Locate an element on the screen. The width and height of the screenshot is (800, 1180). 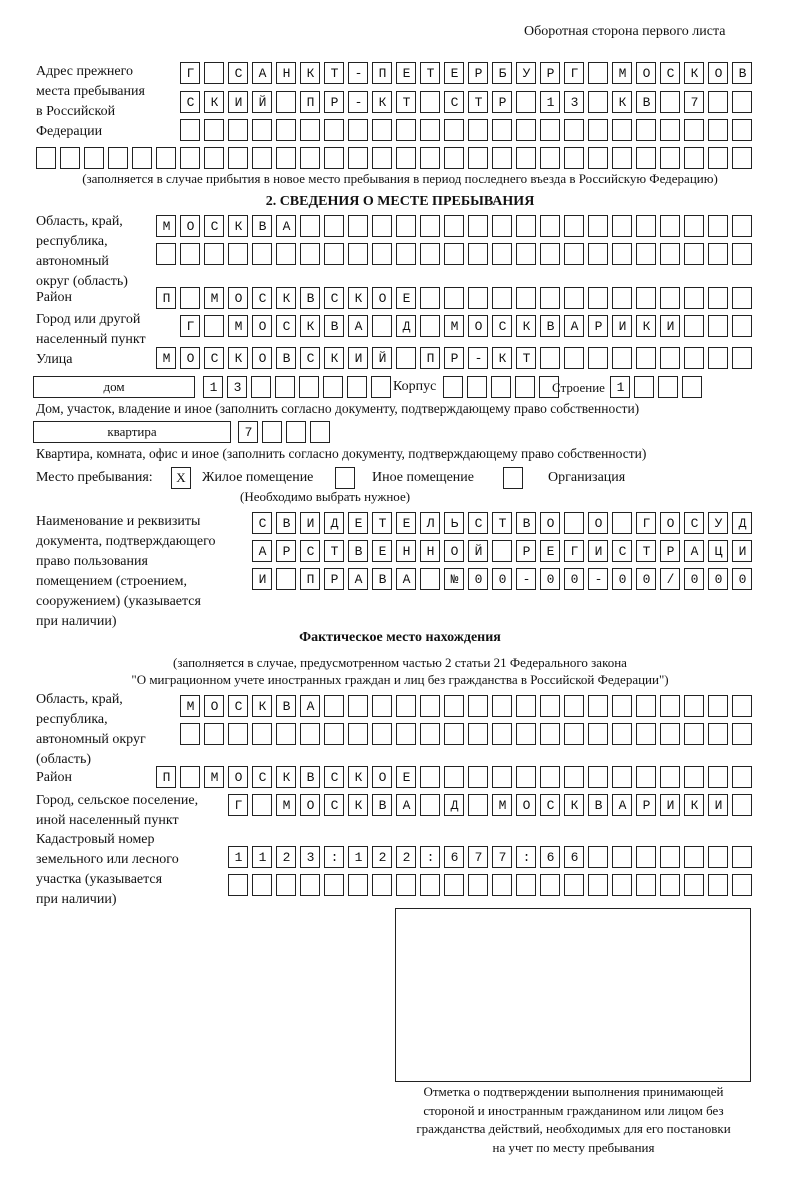
document-row-1: СВИДЕТЕЛЬСТВО О ГОСУД is located at coordinates (504, 523).